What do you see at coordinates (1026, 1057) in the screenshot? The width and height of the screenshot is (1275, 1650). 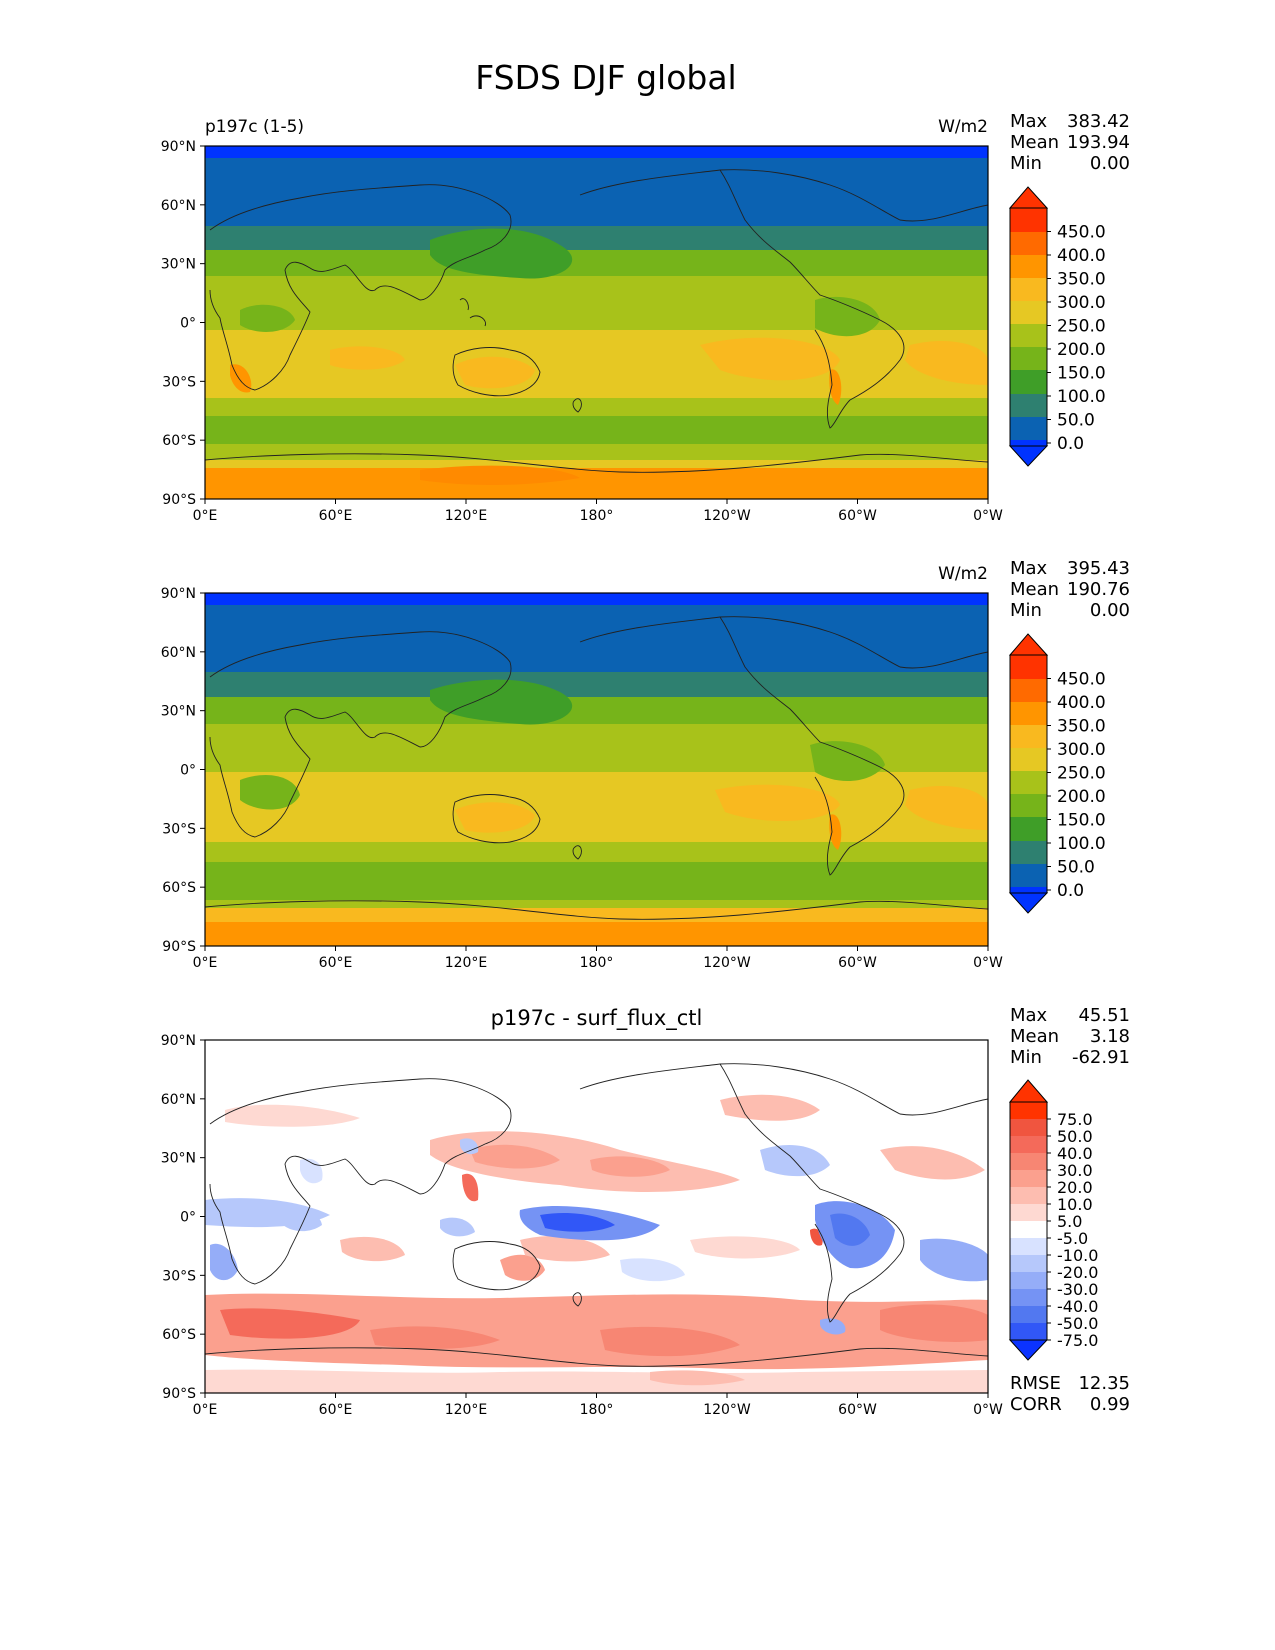 I see `panel-3-min-label: Min` at bounding box center [1026, 1057].